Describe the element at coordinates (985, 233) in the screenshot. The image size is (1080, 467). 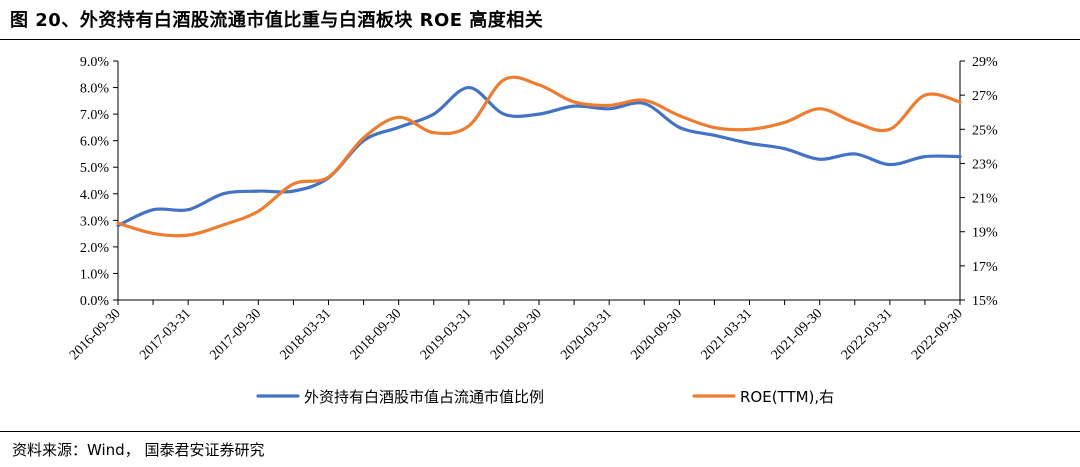
I see `right-tick-label: 19%` at that location.